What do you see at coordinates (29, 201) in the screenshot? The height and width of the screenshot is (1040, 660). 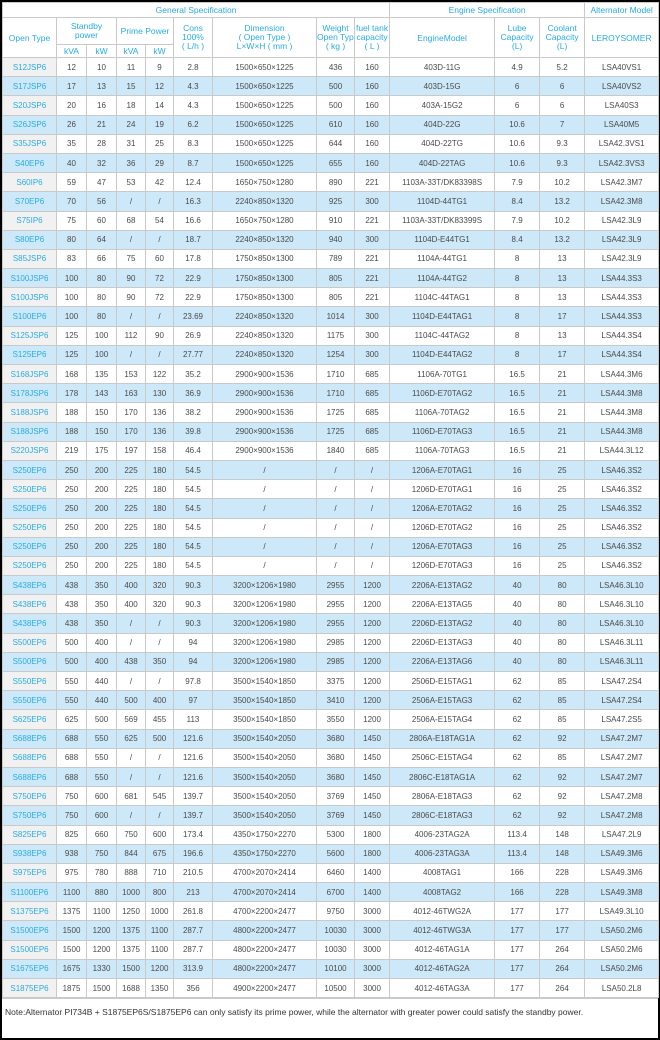 I see `open-type-model-link: S70EP6` at bounding box center [29, 201].